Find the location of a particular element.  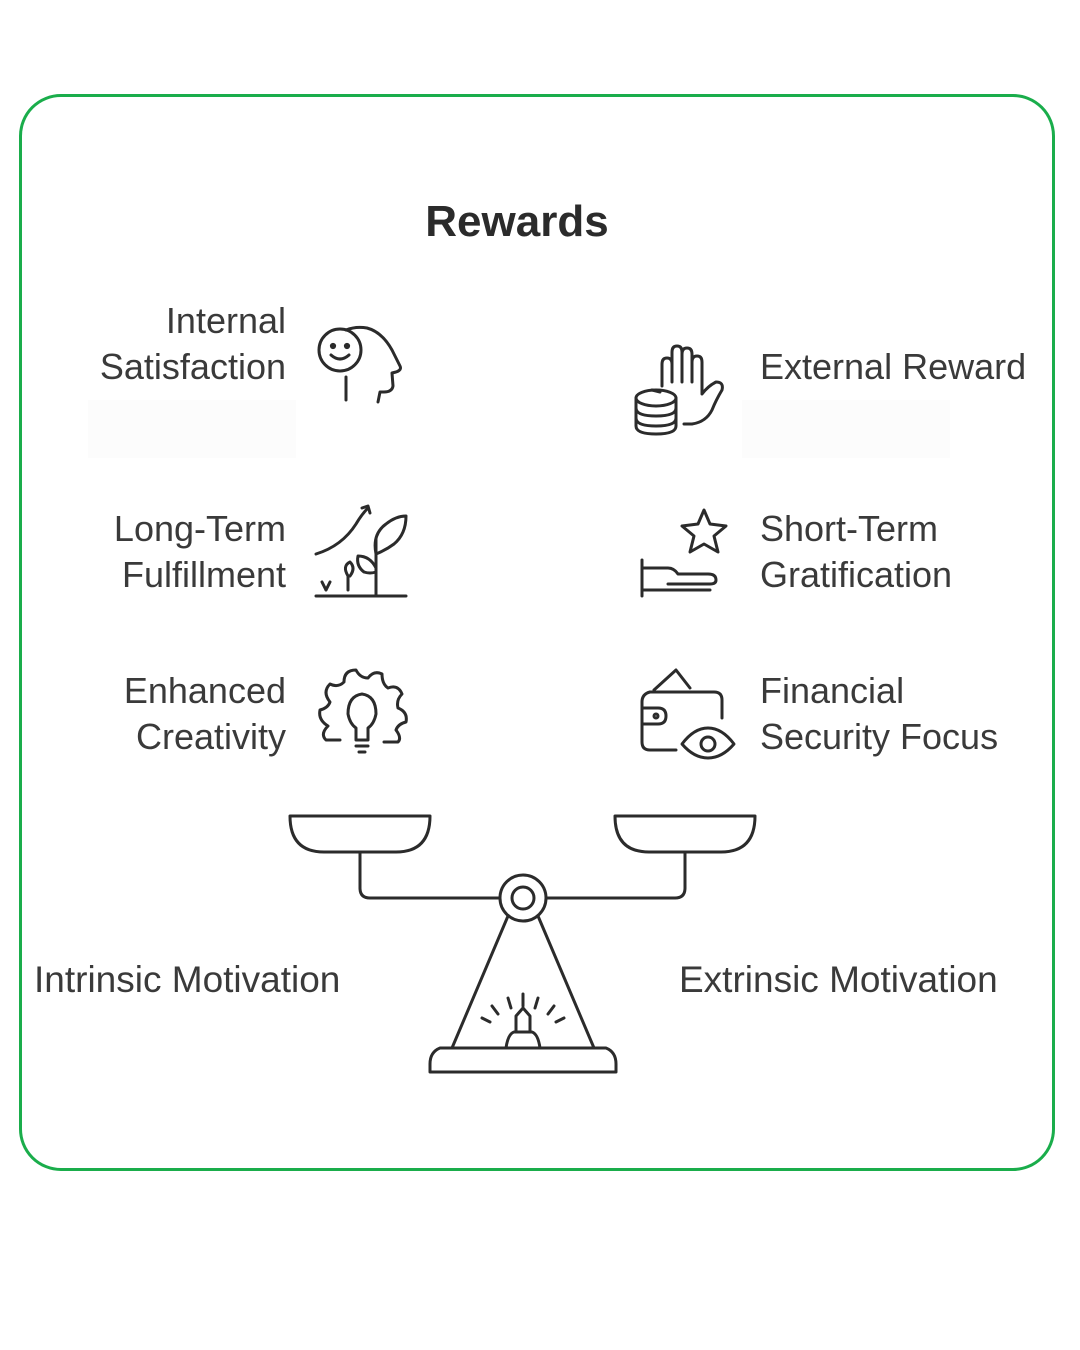

internal-satisfaction-label: Internal Satisfaction is located at coordinates (193, 344).